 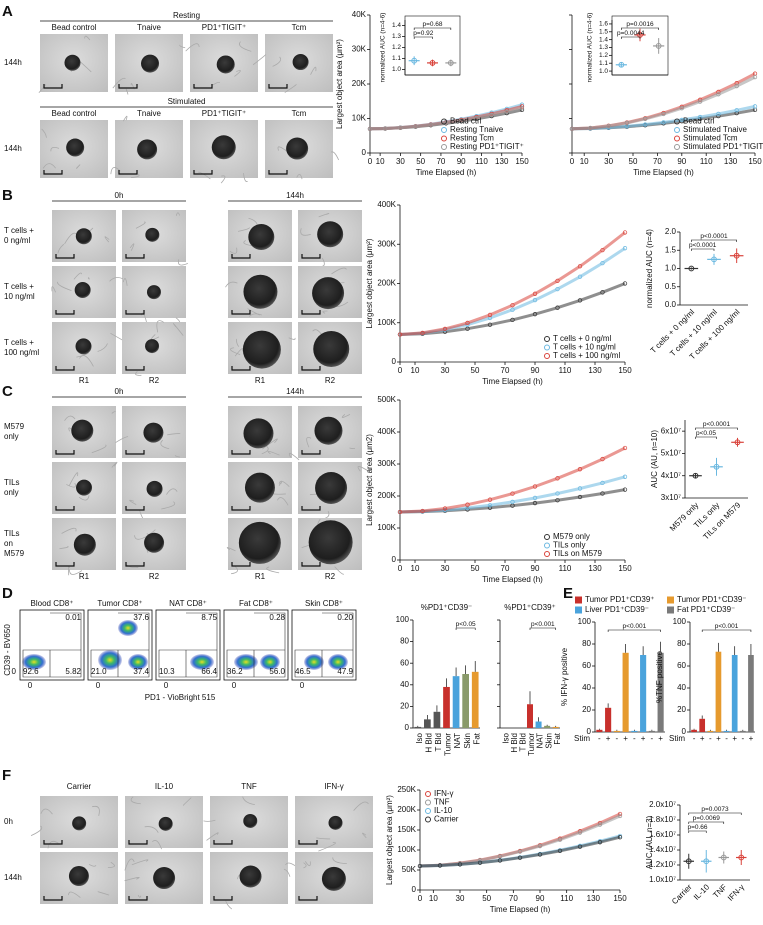 I want to click on mean-marker, so click(x=450, y=63).